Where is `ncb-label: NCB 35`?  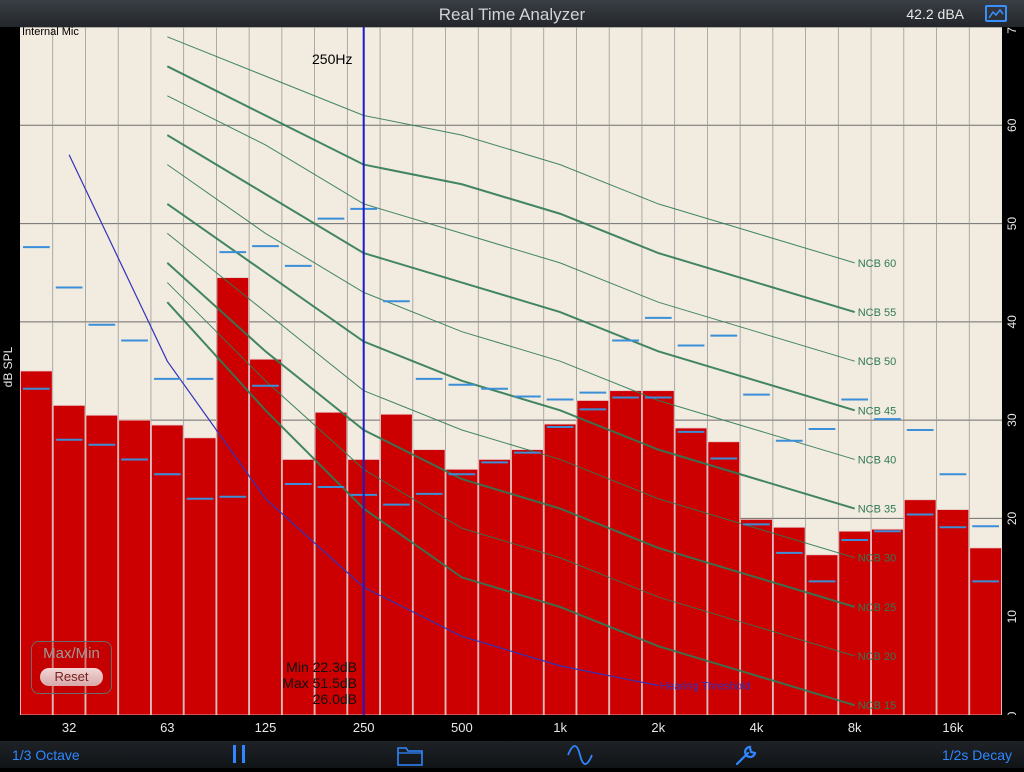 ncb-label: NCB 35 is located at coordinates (877, 510).